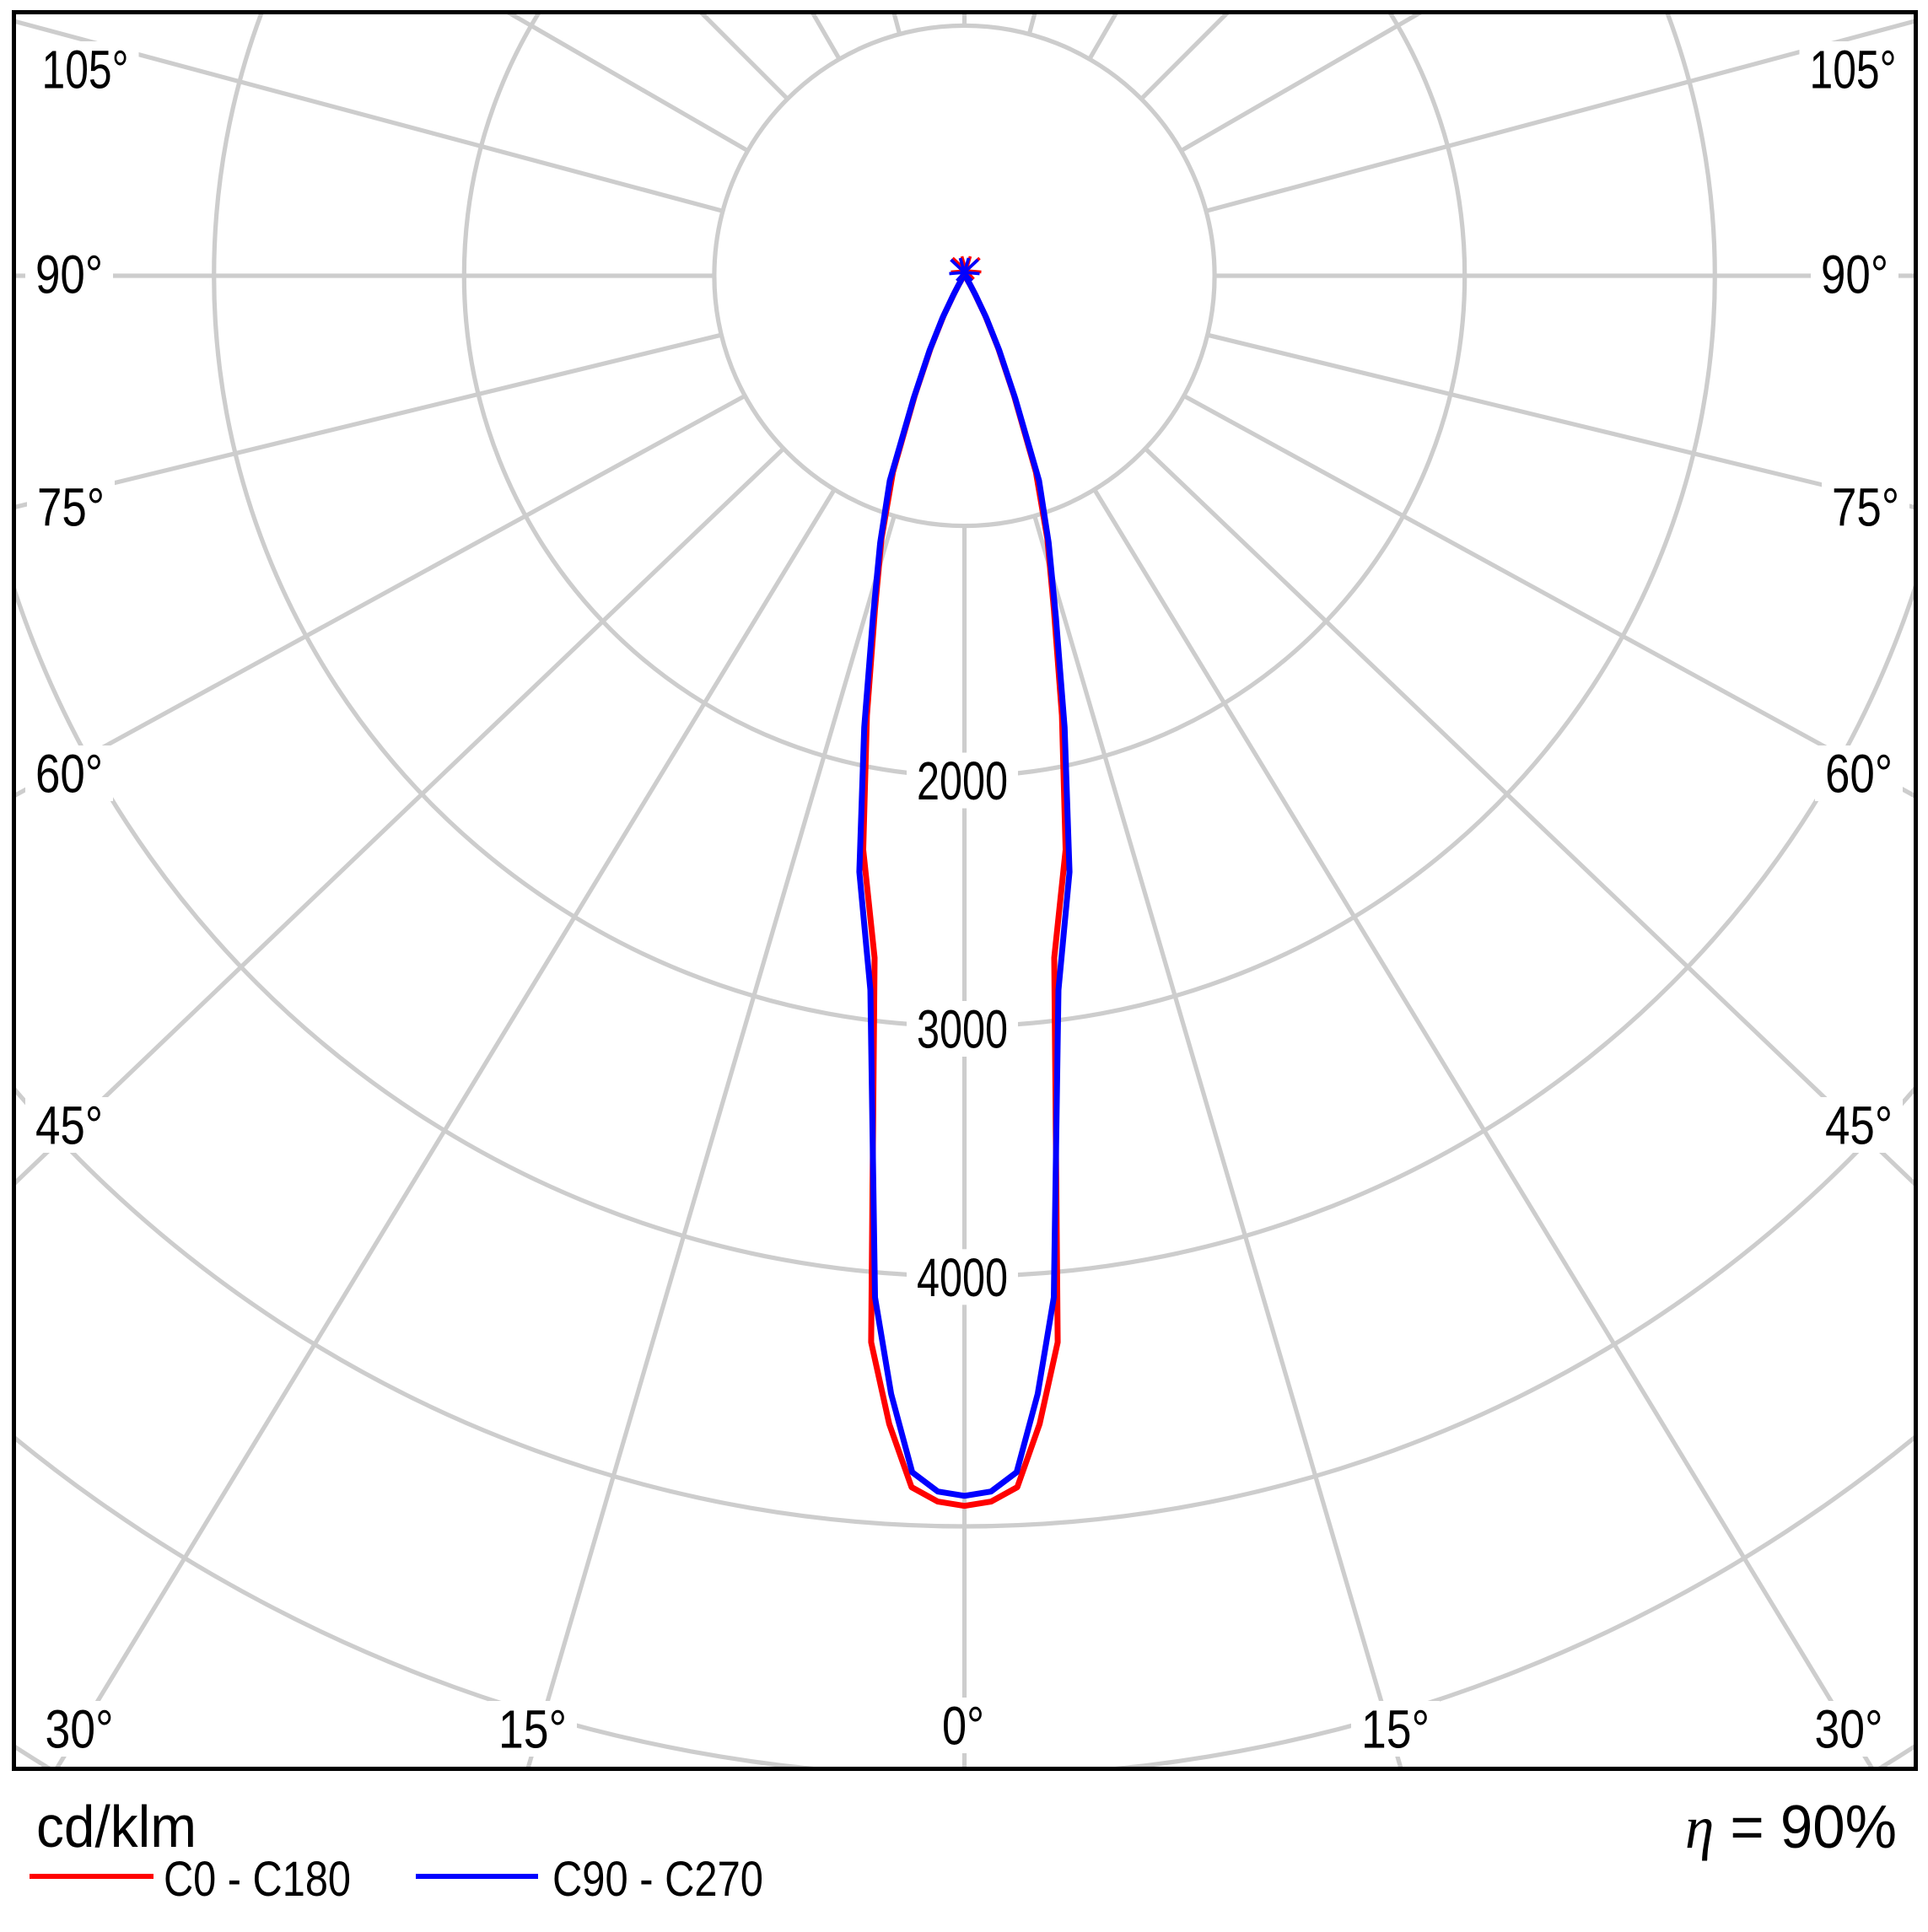  Describe the element at coordinates (962, 1278) in the screenshot. I see `svg-text: 4000` at that location.